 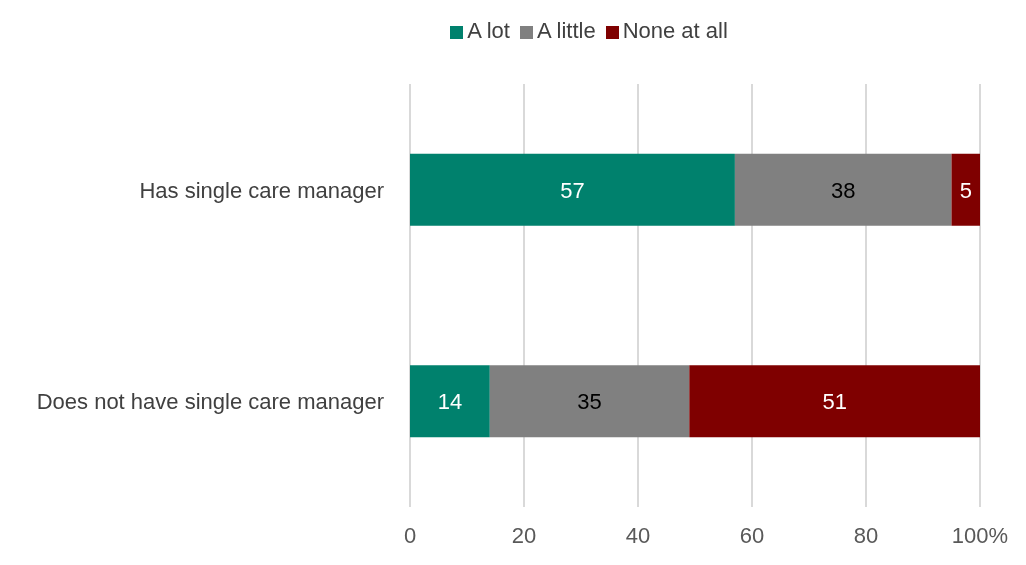 I want to click on data-label: 35, so click(x=589, y=402).